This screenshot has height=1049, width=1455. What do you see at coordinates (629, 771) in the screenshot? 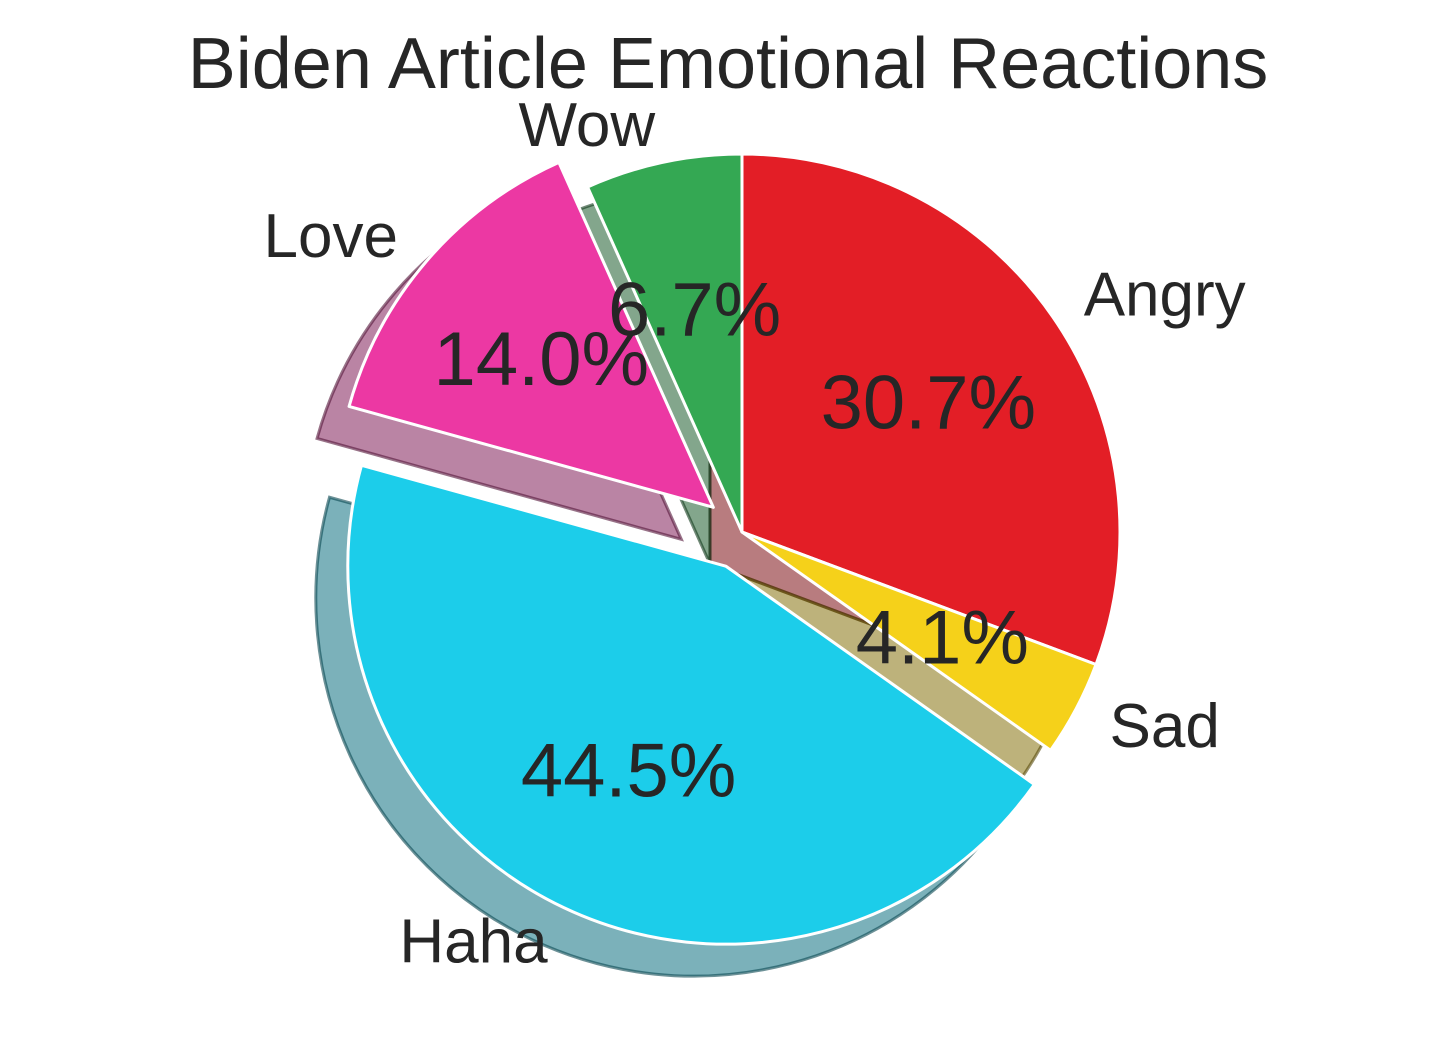
I see `slice-percent-haha: 44.5%` at bounding box center [629, 771].